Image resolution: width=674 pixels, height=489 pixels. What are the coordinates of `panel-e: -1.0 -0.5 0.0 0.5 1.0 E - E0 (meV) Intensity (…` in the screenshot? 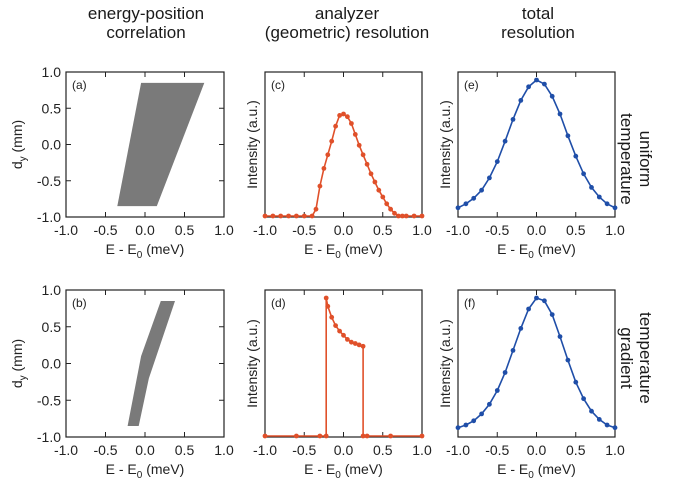 It's located at (531, 166).